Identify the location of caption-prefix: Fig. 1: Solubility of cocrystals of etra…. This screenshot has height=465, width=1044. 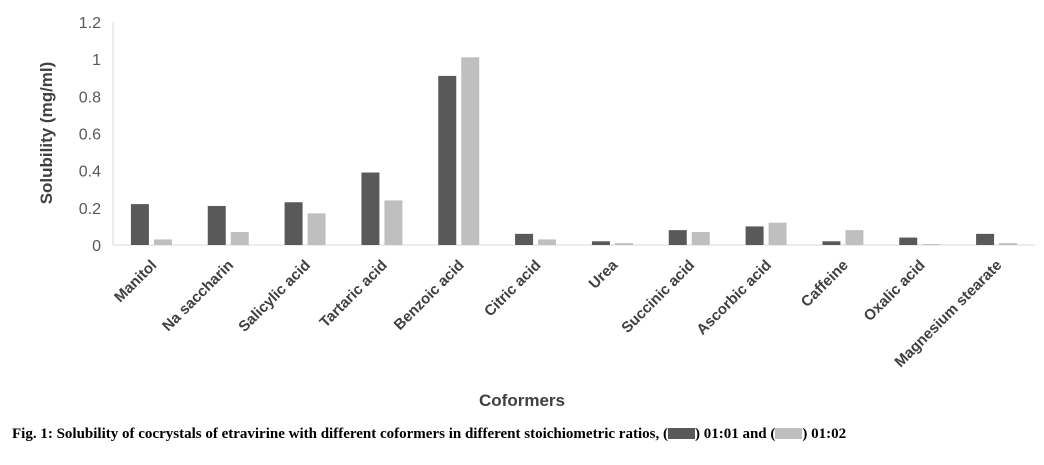
(340, 434).